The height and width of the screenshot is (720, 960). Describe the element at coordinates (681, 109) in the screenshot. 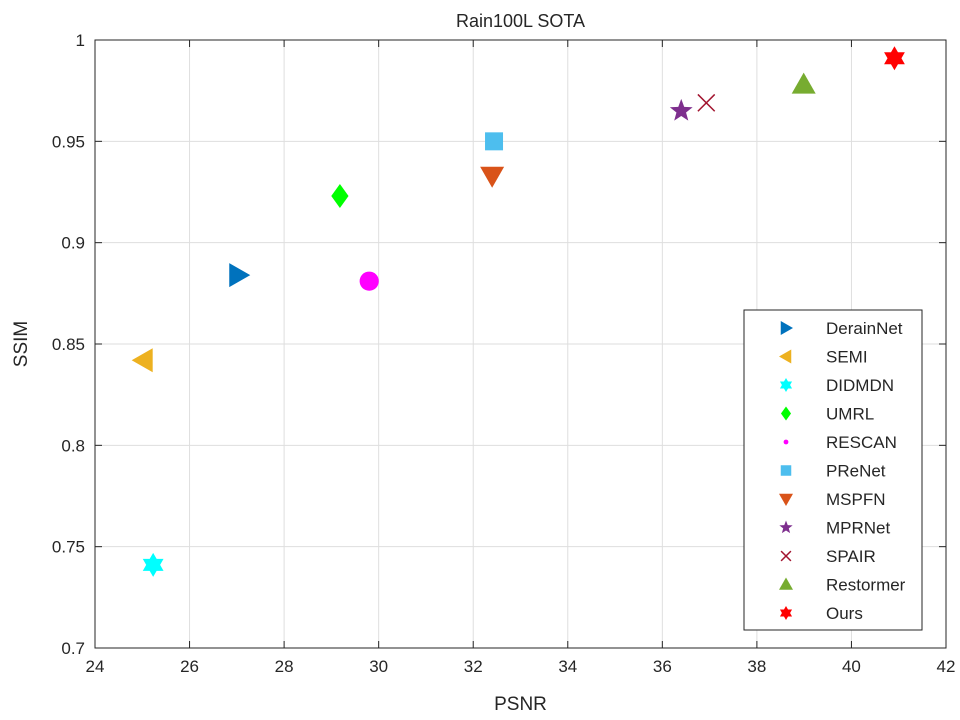

I see `data-point-mprnet` at that location.